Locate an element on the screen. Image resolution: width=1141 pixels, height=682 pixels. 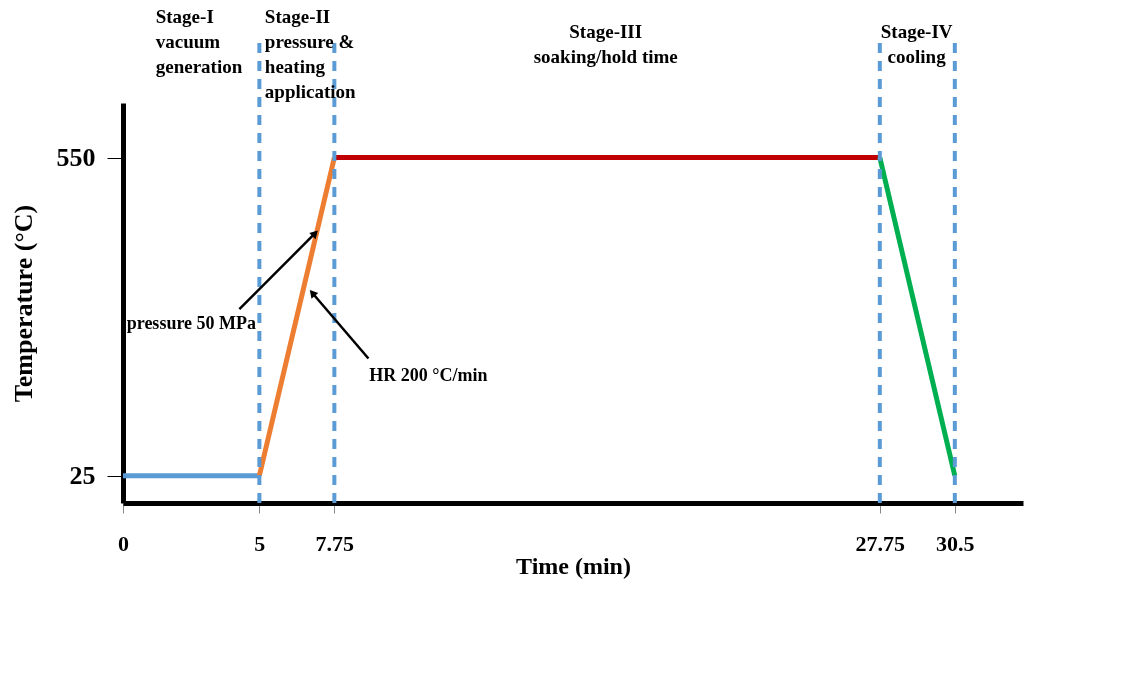
y-axis-title: Temperature (°C) is located at coordinates (23, 303).